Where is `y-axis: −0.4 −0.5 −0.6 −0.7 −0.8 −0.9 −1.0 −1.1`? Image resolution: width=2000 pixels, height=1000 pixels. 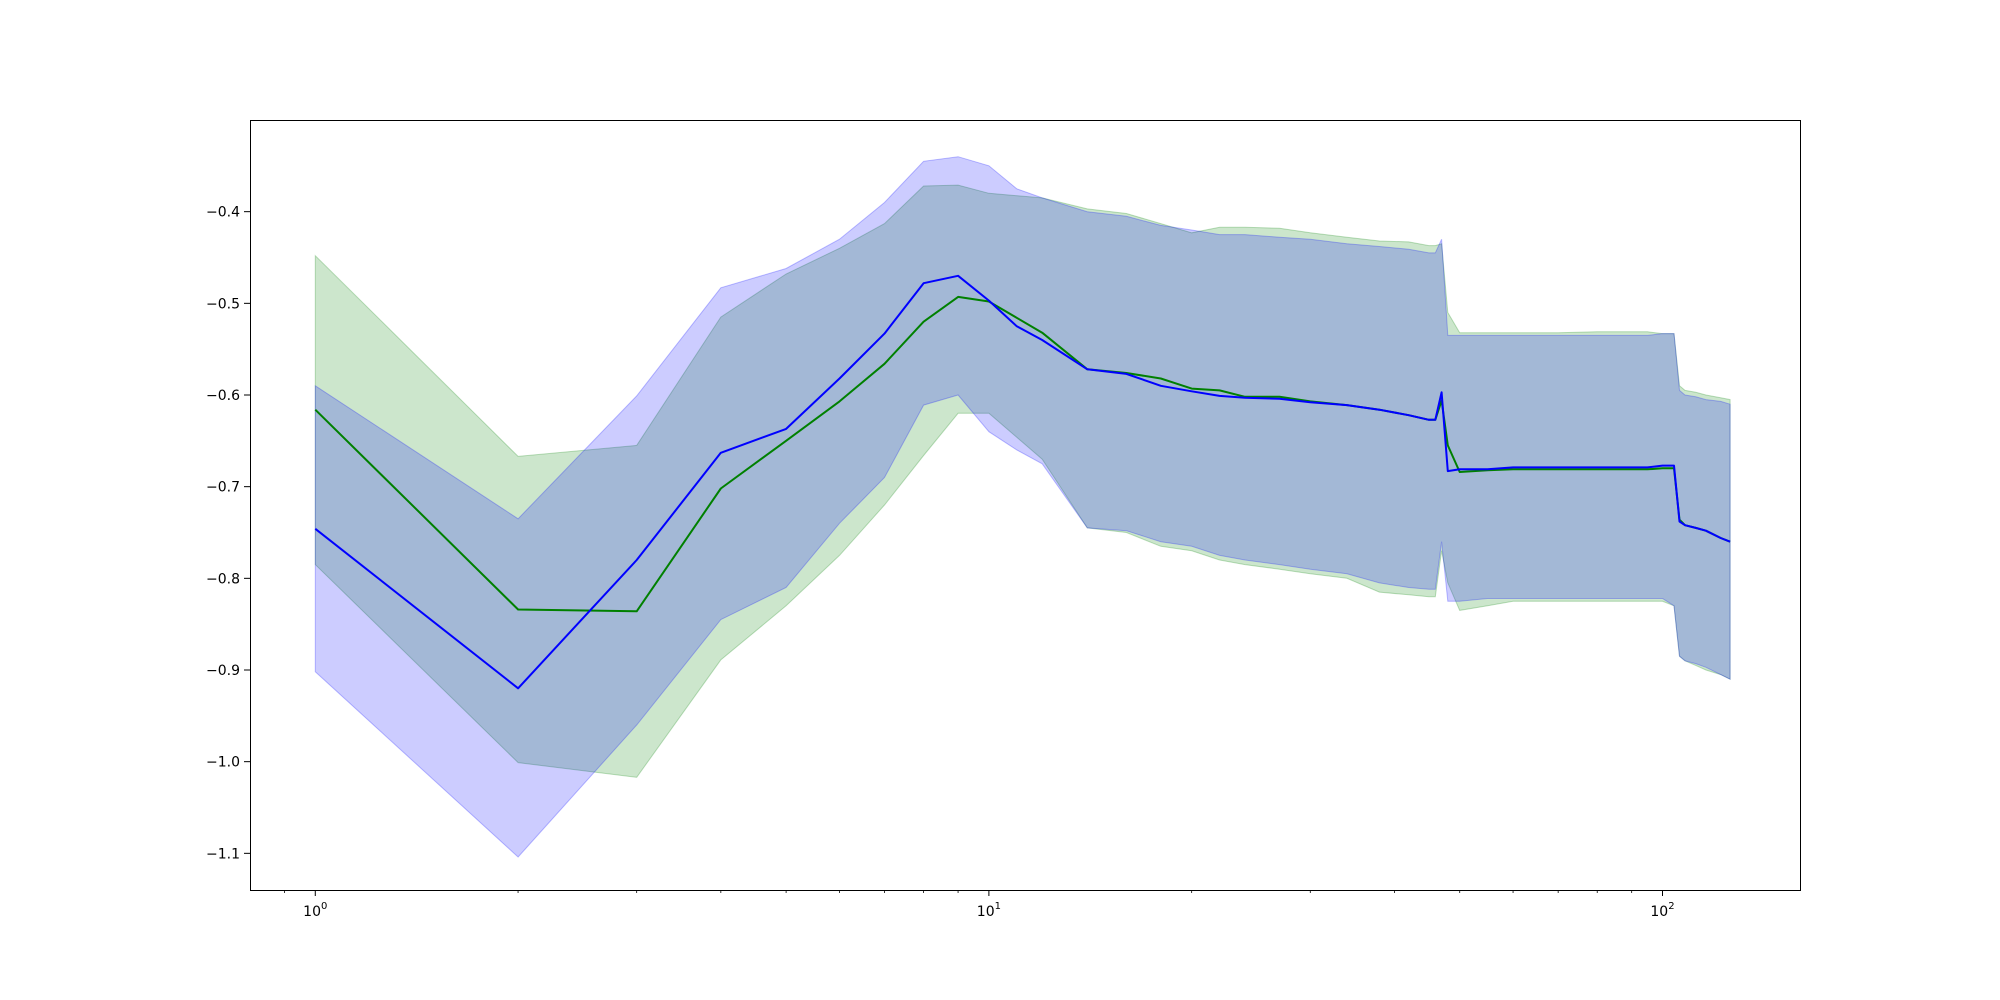 y-axis: −0.4 −0.5 −0.6 −0.7 −0.8 −0.9 −1.0 −1.1 is located at coordinates (228, 533).